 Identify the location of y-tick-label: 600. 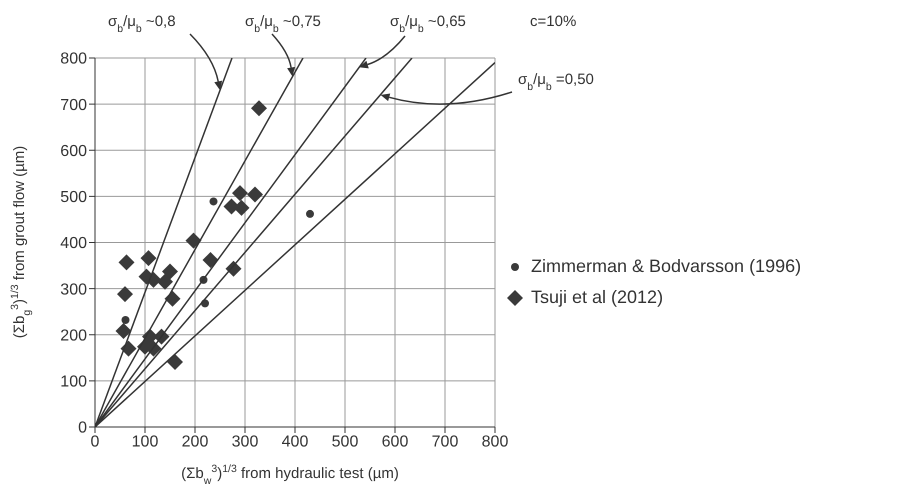
(74, 151).